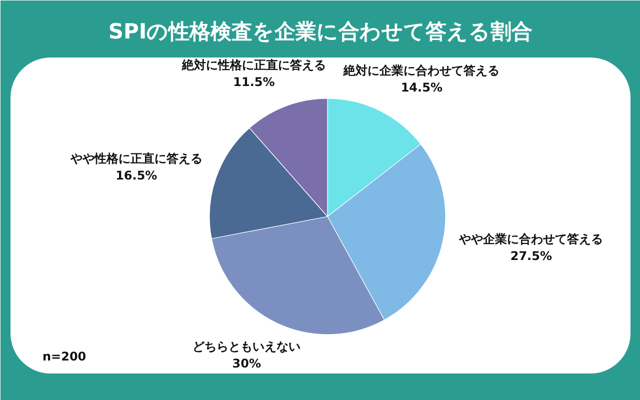 This screenshot has width=640, height=400. I want to click on slice-label: 絶対に企業に合わせて答える, so click(421, 71).